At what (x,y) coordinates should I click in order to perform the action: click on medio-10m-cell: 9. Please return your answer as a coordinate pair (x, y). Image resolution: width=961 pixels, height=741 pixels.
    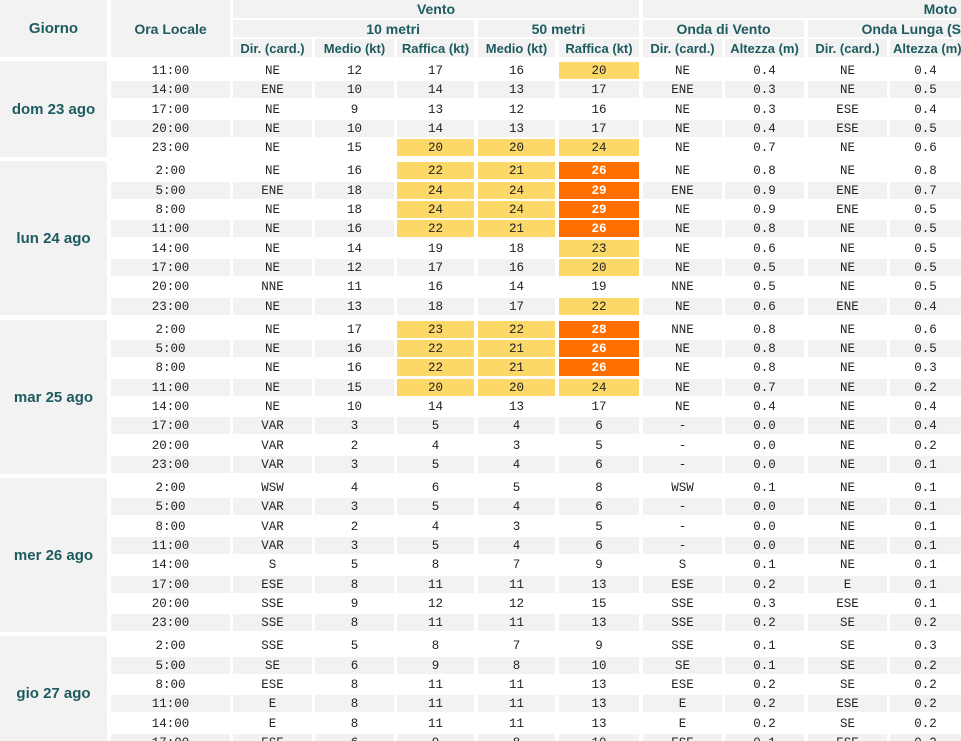
    Looking at the image, I should click on (354, 603).